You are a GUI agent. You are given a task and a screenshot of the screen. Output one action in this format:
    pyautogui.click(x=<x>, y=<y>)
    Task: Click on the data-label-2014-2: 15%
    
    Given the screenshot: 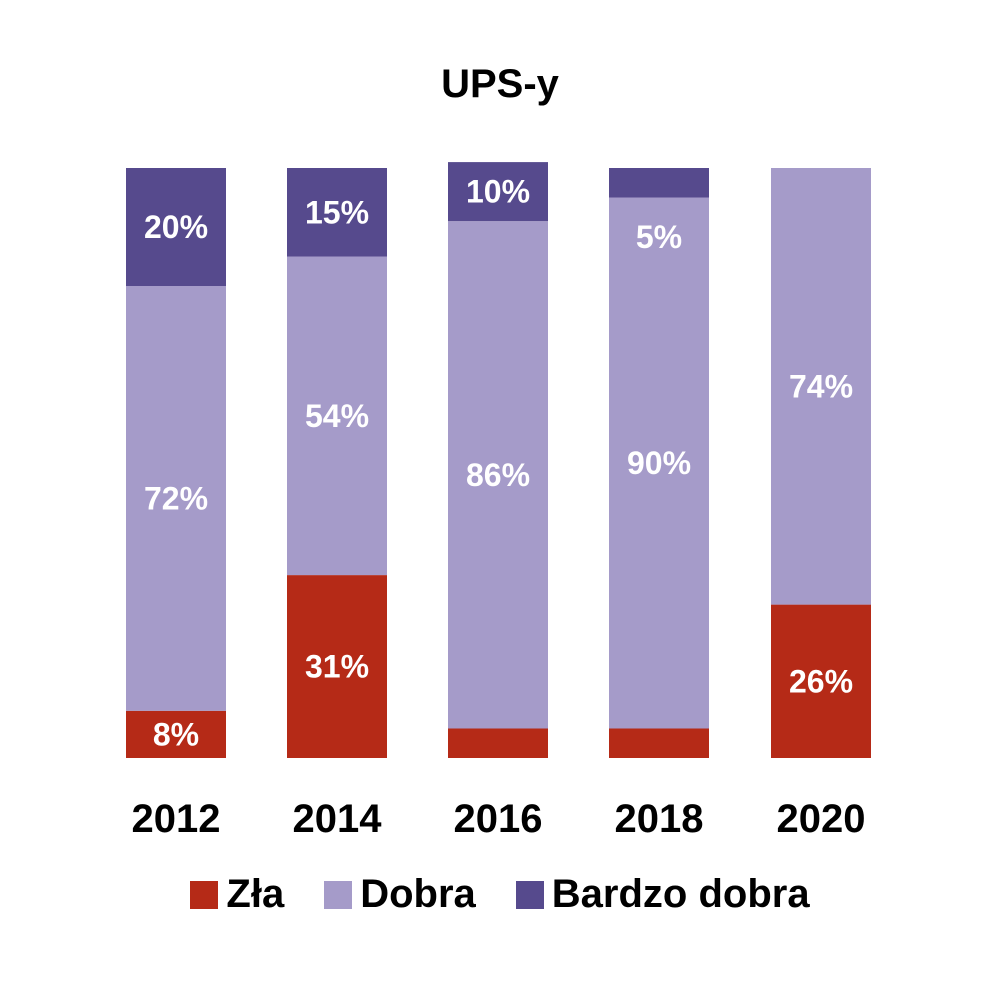 What is the action you would take?
    pyautogui.click(x=337, y=212)
    